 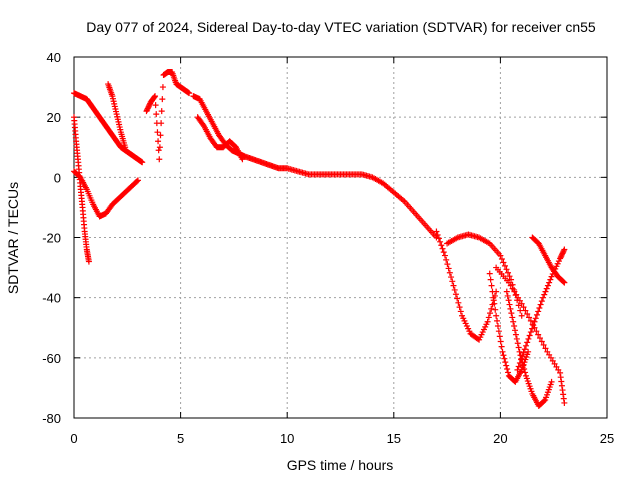 What do you see at coordinates (106, 194) in the screenshot?
I see `series-arc-c` at bounding box center [106, 194].